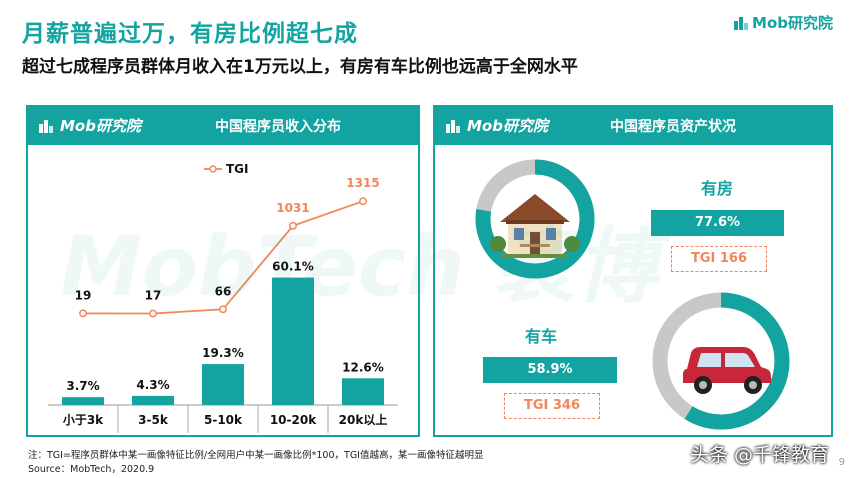  I want to click on credit-watermark: 头条 @千锋教育, so click(759, 455).